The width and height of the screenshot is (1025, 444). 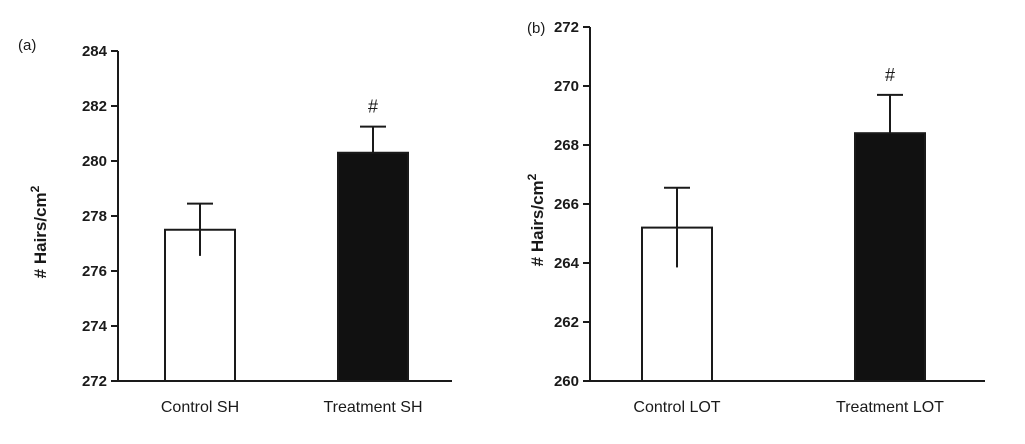 What do you see at coordinates (567, 263) in the screenshot?
I see `y-tick-label: 264` at bounding box center [567, 263].